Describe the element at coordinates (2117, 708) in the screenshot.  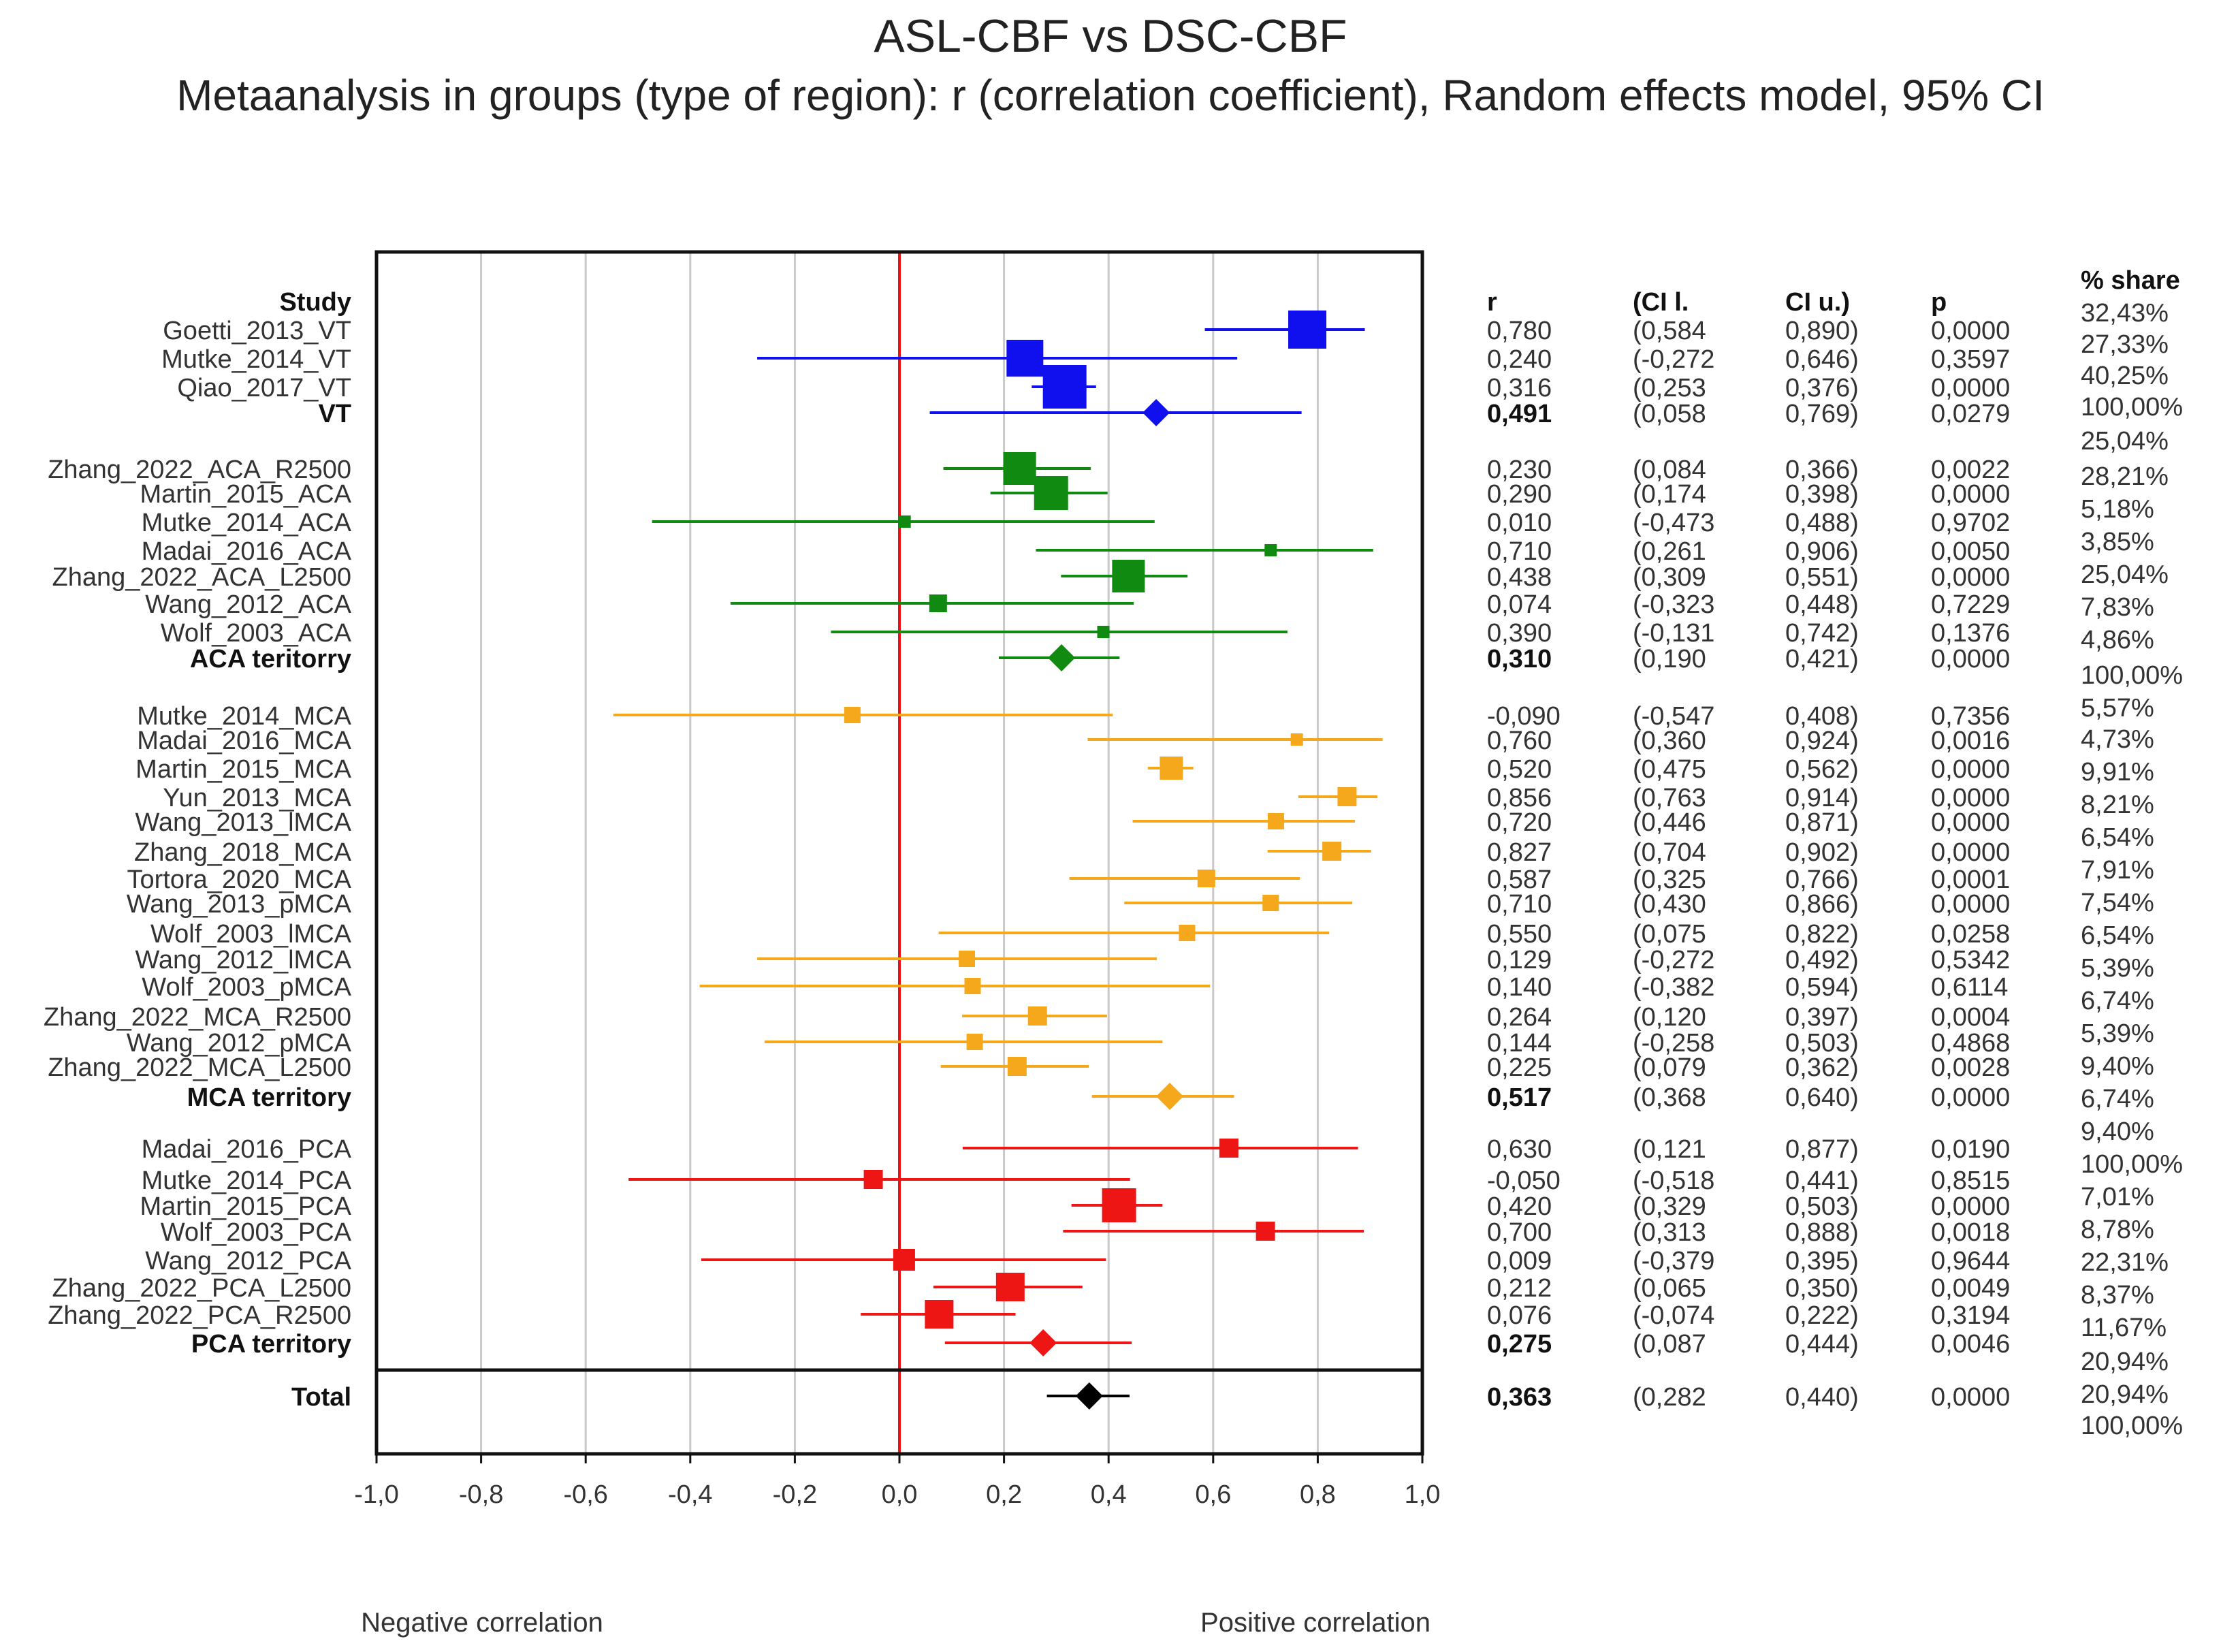
I see `value-share: 5,57%` at that location.